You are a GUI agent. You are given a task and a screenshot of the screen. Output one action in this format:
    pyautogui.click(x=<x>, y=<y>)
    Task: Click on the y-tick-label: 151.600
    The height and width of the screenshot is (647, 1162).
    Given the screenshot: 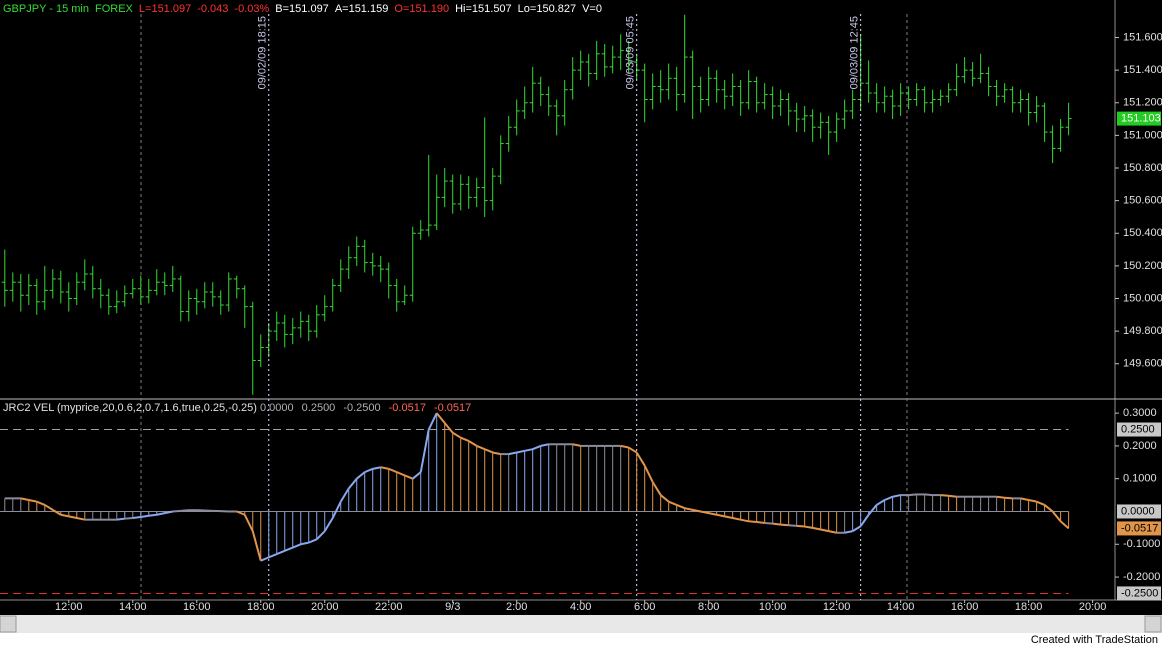 What is the action you would take?
    pyautogui.click(x=1142, y=37)
    